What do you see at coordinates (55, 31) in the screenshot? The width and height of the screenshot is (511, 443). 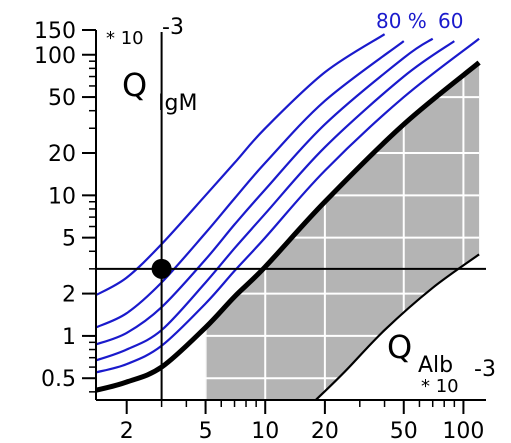 I see `y-tick-label: 150` at bounding box center [55, 31].